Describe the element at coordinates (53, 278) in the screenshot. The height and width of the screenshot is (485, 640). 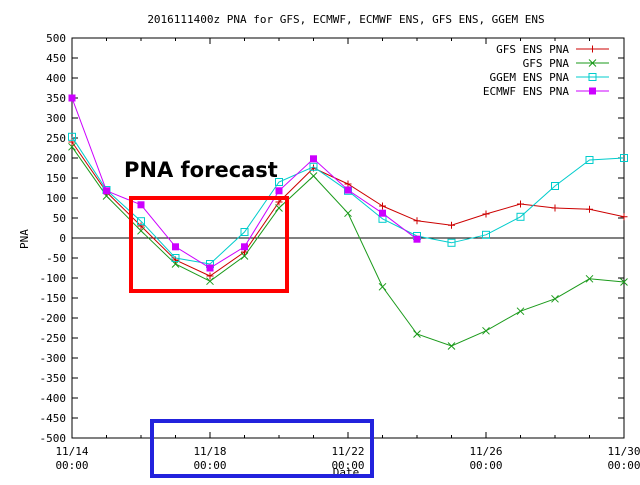
I see `y-tick-label: -100` at that location.